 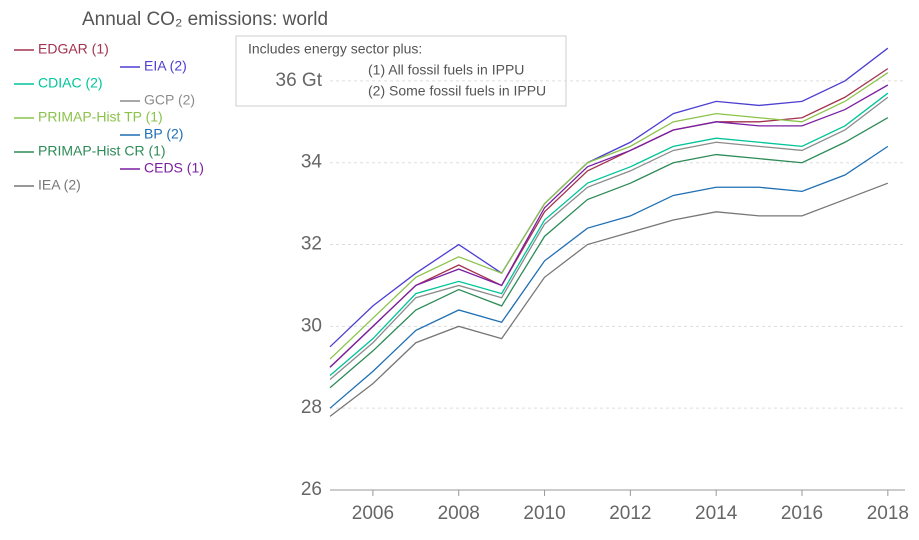 I want to click on y-tick-label: 34, so click(x=312, y=162).